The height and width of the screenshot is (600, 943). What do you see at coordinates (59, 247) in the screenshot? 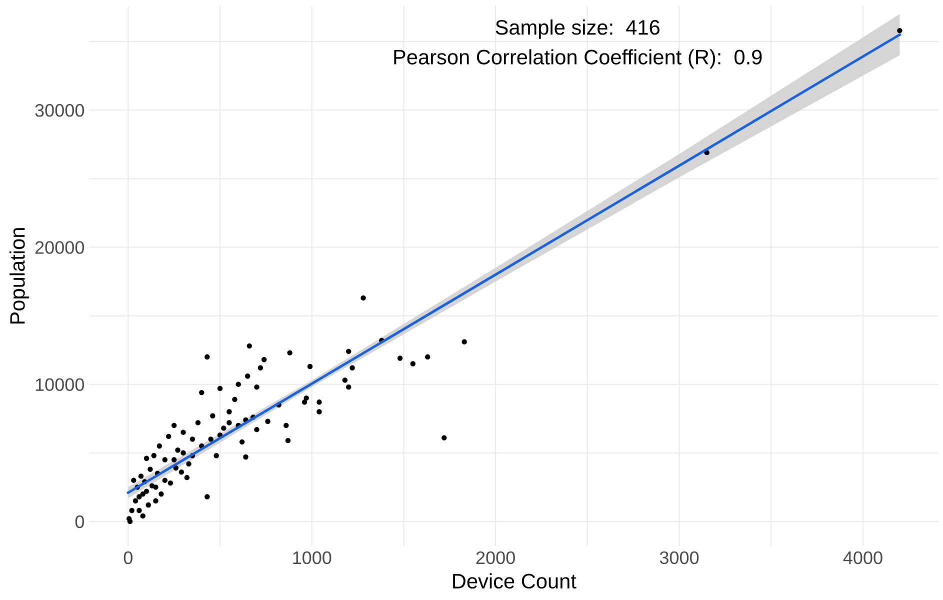
I see `y-tick-label: 20000` at bounding box center [59, 247].